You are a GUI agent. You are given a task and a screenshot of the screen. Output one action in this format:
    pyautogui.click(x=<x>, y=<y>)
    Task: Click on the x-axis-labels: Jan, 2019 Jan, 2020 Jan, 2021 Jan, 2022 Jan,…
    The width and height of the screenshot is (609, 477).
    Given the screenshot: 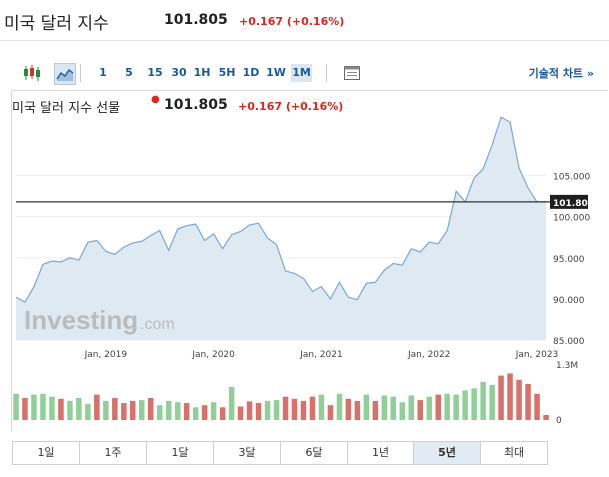 What is the action you would take?
    pyautogui.click(x=321, y=355)
    